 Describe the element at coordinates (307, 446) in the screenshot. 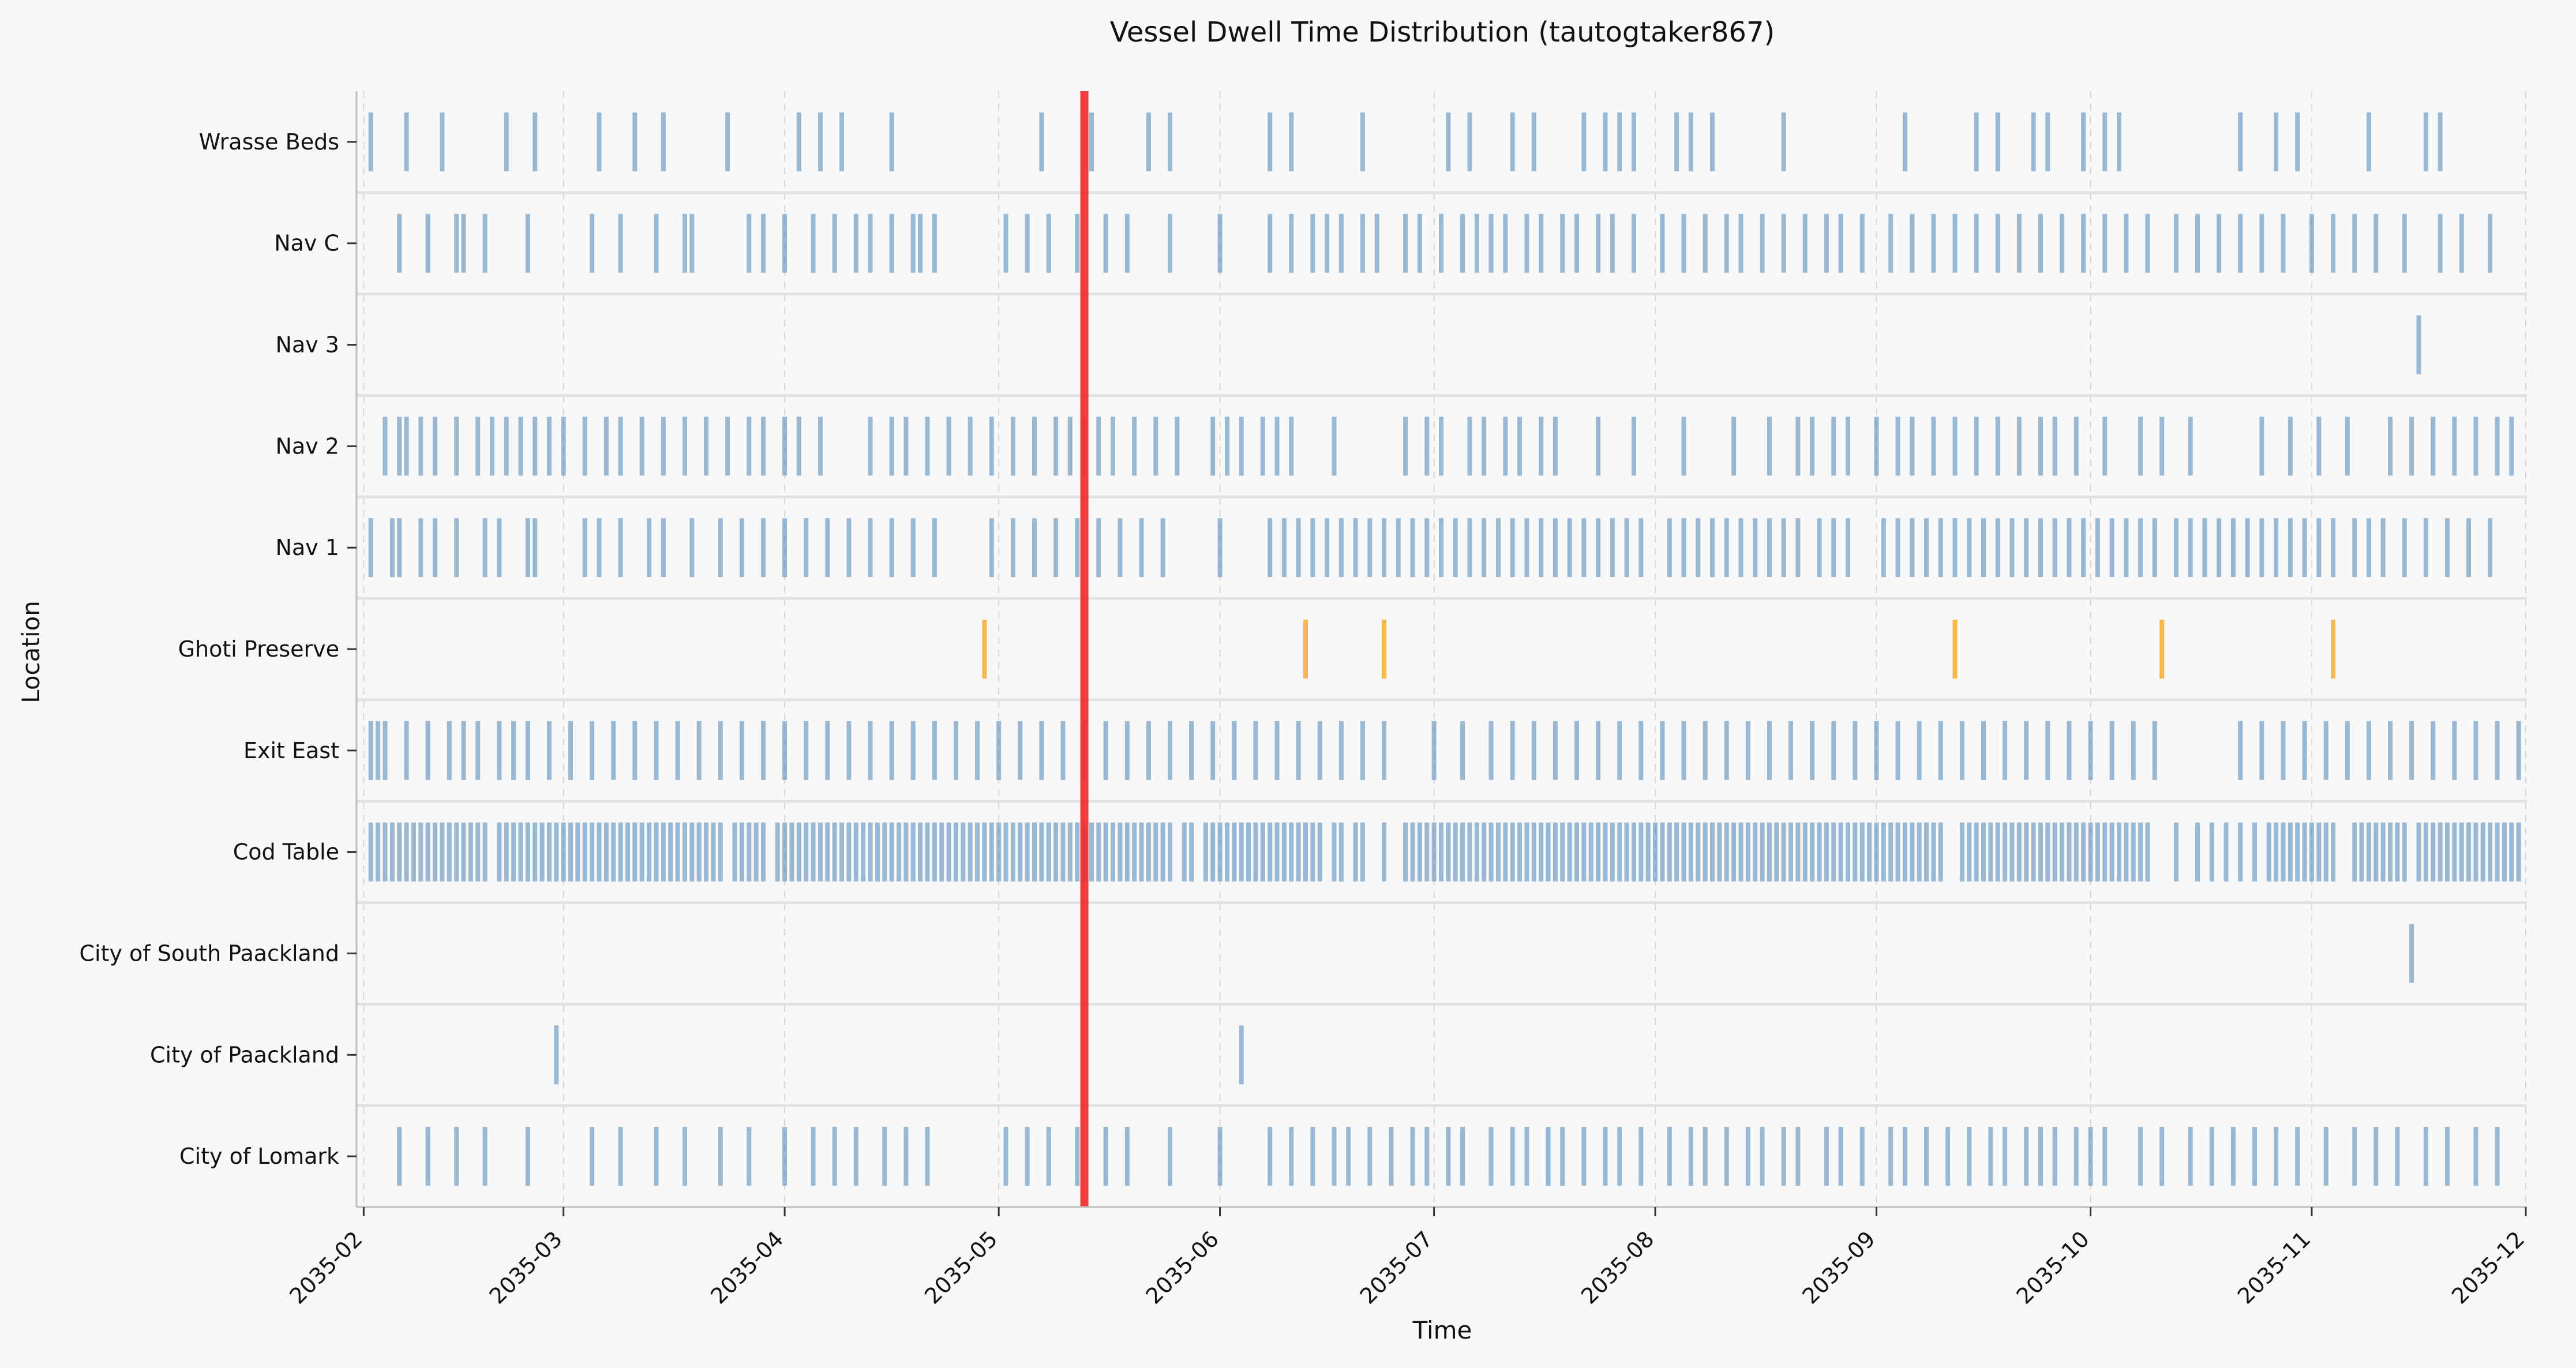

I see `y-tick-label: Nav 2` at that location.